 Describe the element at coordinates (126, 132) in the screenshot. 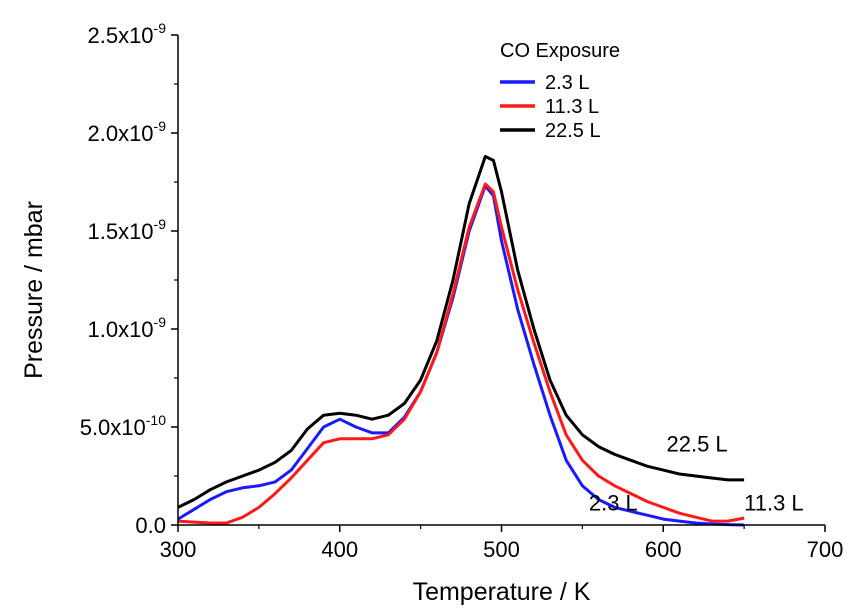

I see `y-tick-label: 2.0x10⁻⁹` at that location.